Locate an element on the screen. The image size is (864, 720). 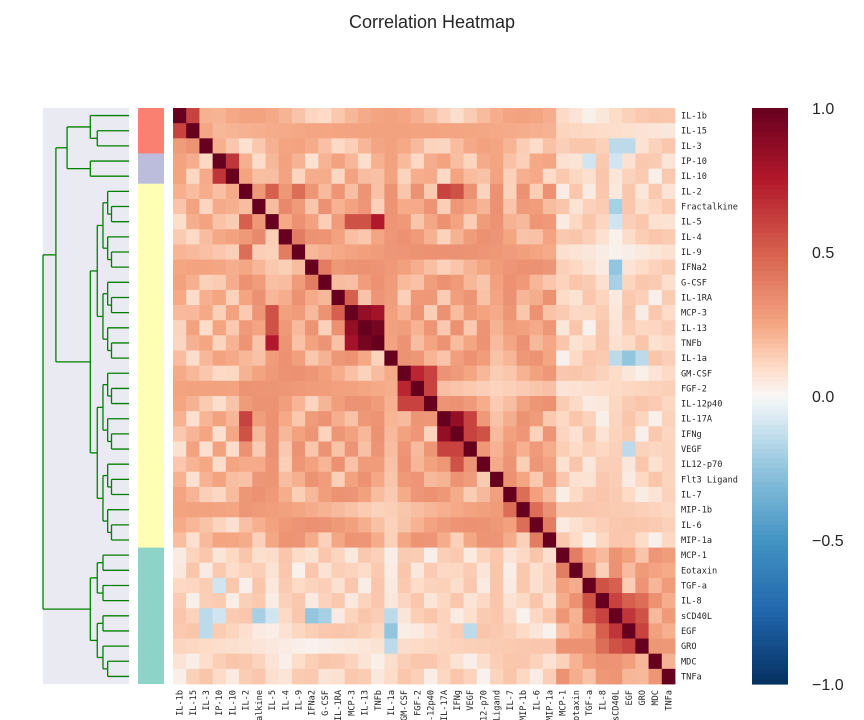
row-label: IL-1b is located at coordinates (694, 117).